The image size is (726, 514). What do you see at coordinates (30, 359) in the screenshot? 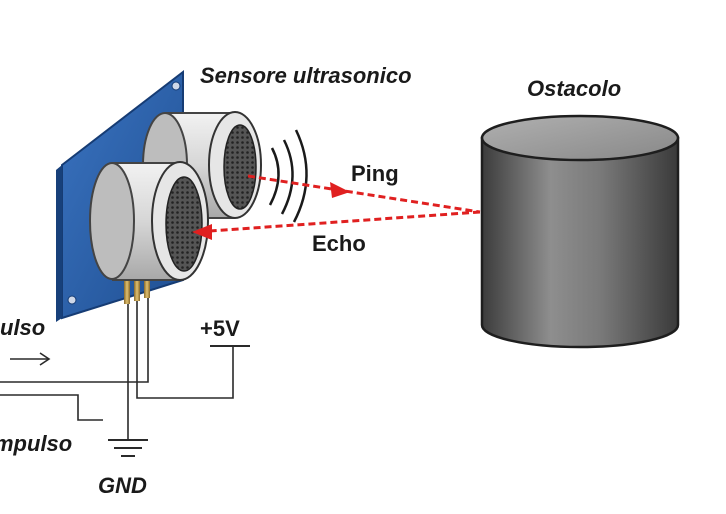
I see `trigger-arrow` at bounding box center [30, 359].